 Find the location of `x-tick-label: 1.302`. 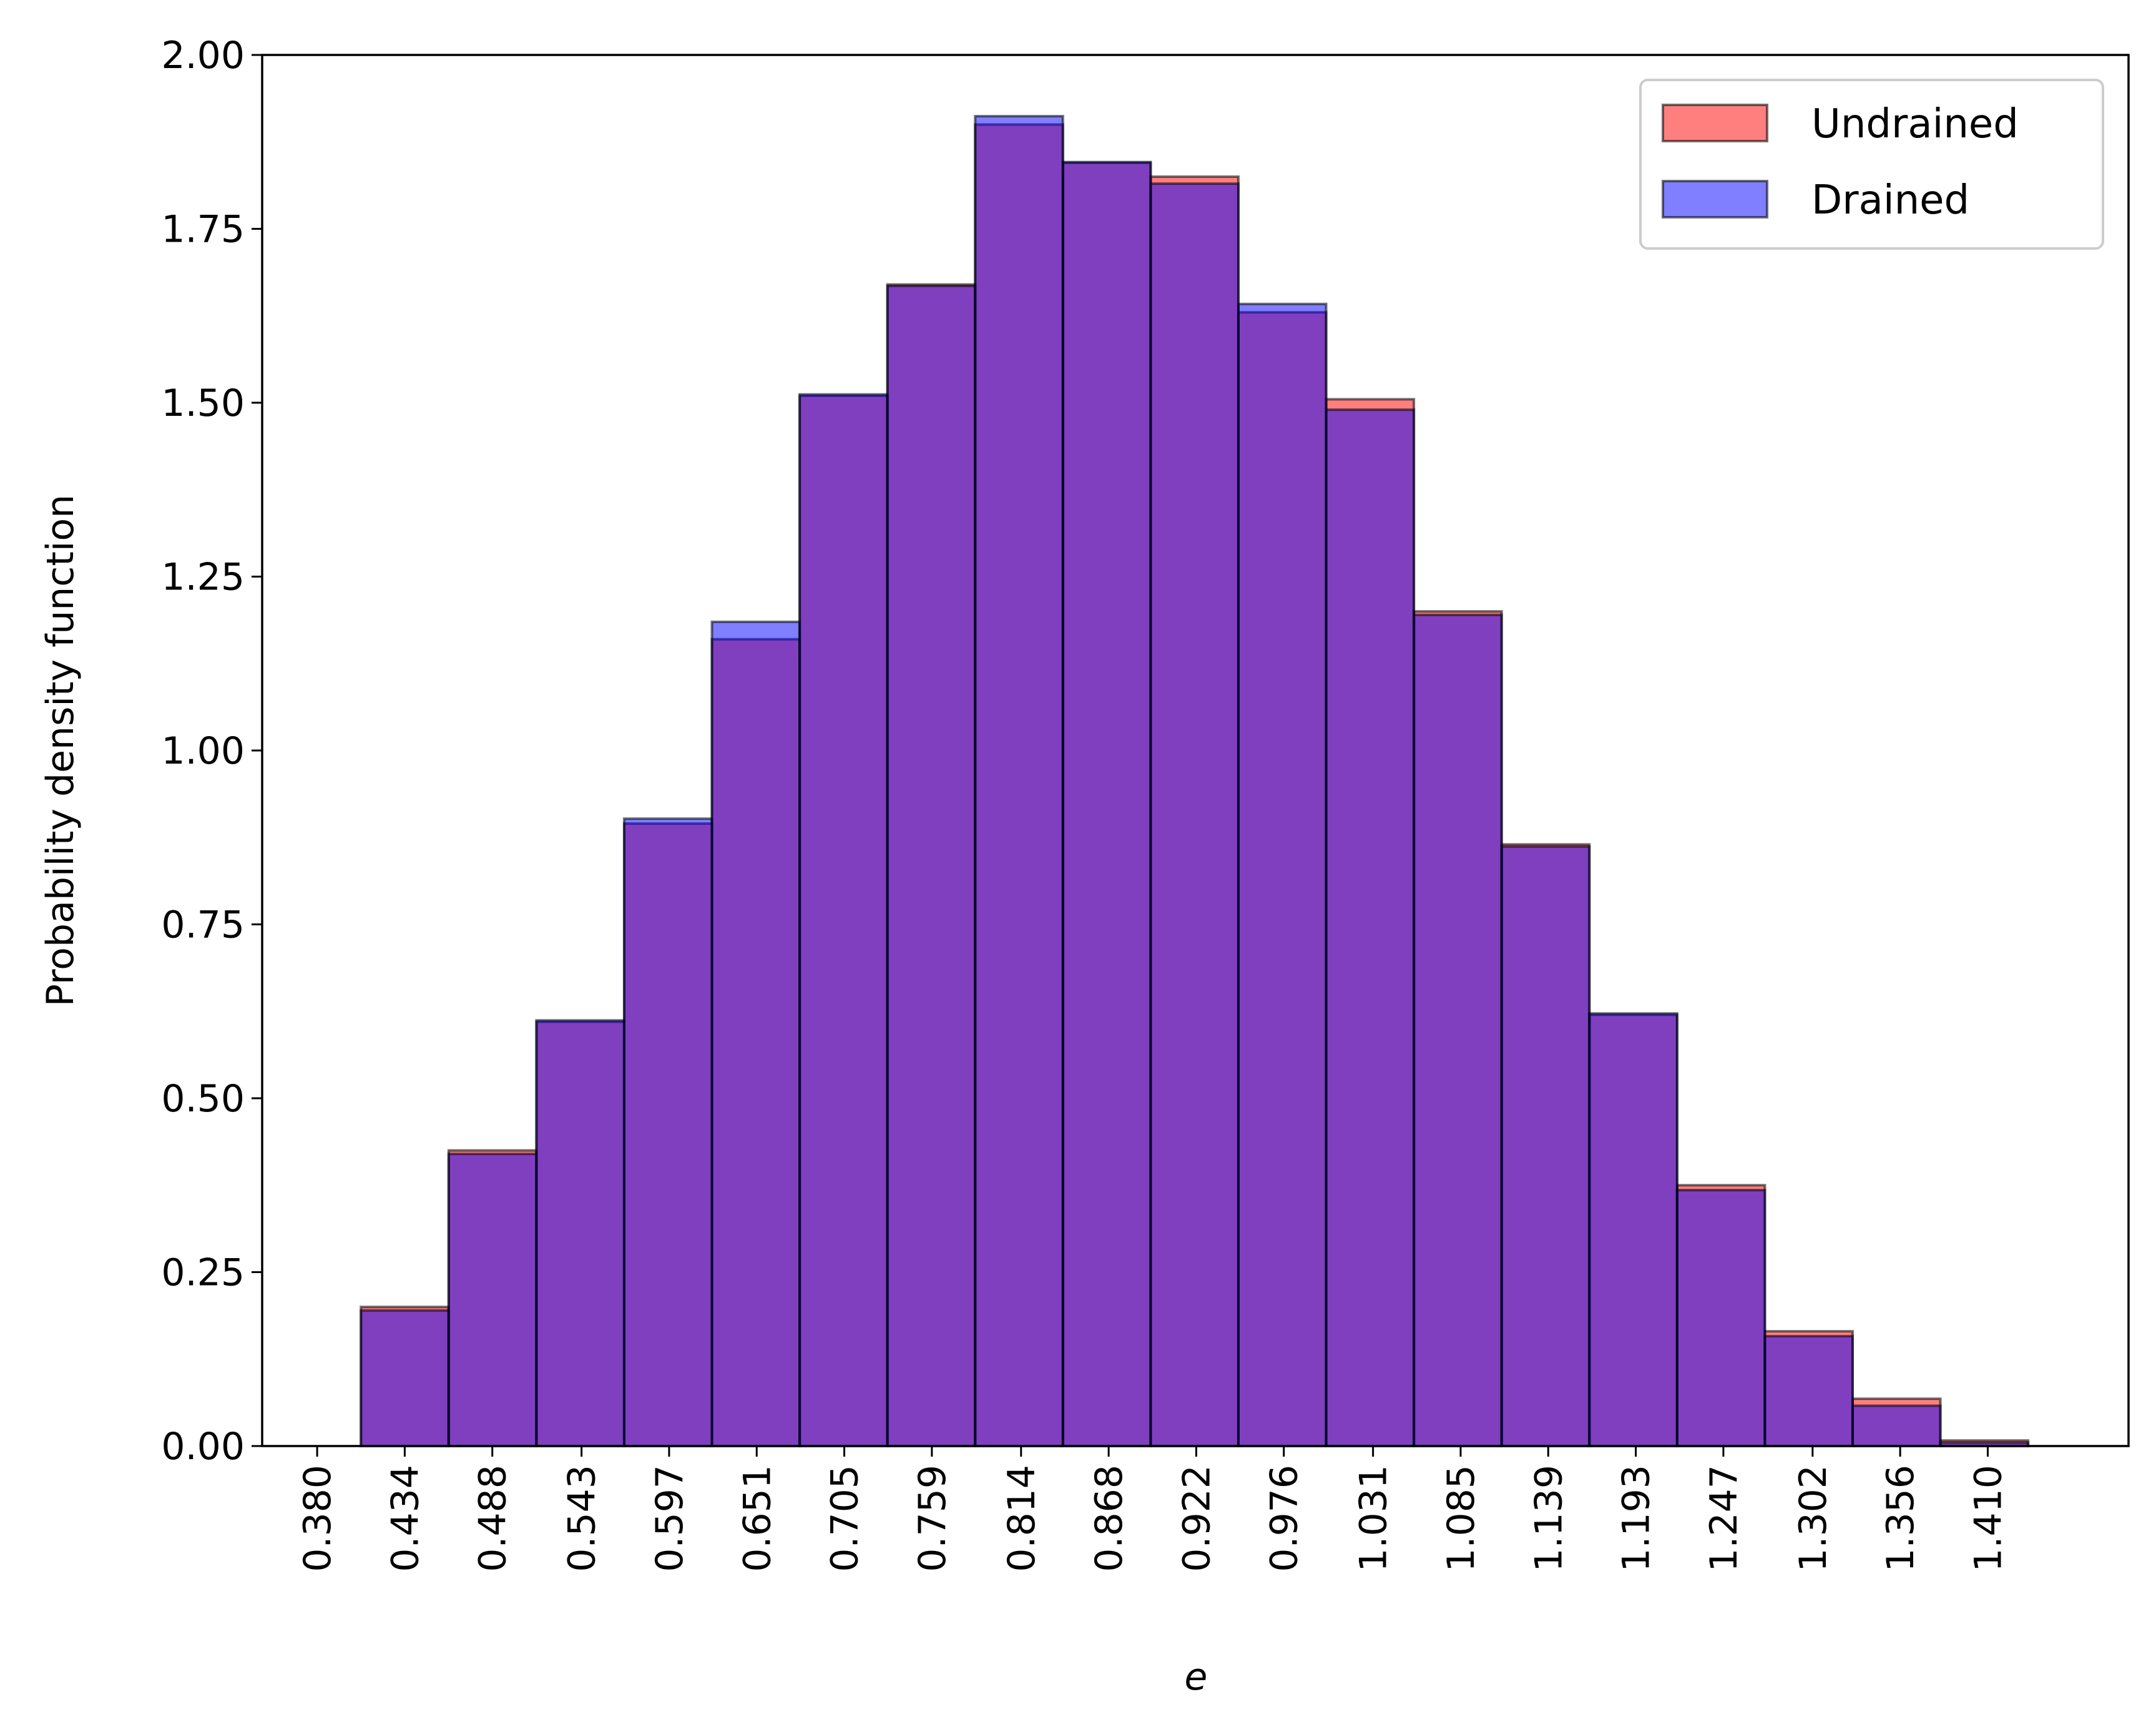

x-tick-label: 1.302 is located at coordinates (1813, 1518).